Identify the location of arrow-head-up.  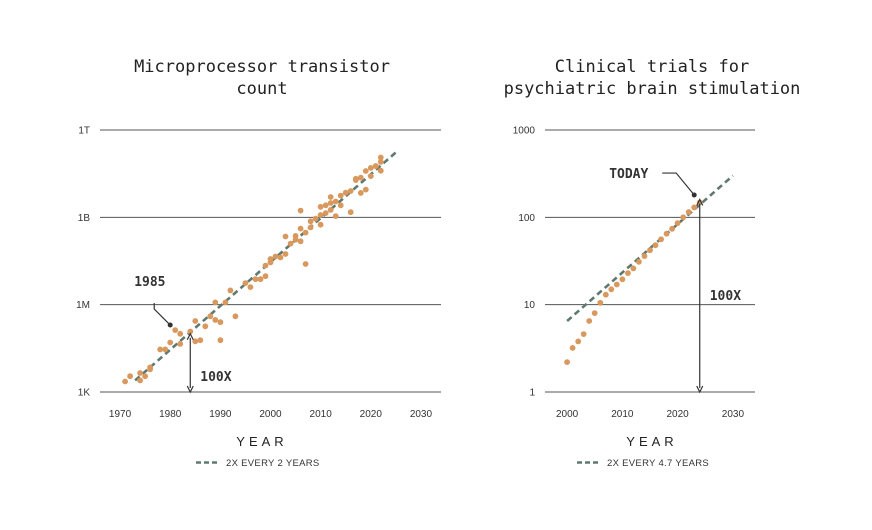
(700, 202).